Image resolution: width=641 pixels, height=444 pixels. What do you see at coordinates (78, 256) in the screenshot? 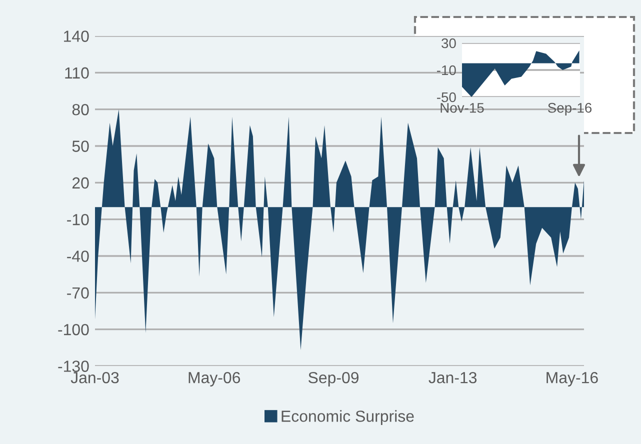
I see `y-tick-label: -40` at bounding box center [78, 256].